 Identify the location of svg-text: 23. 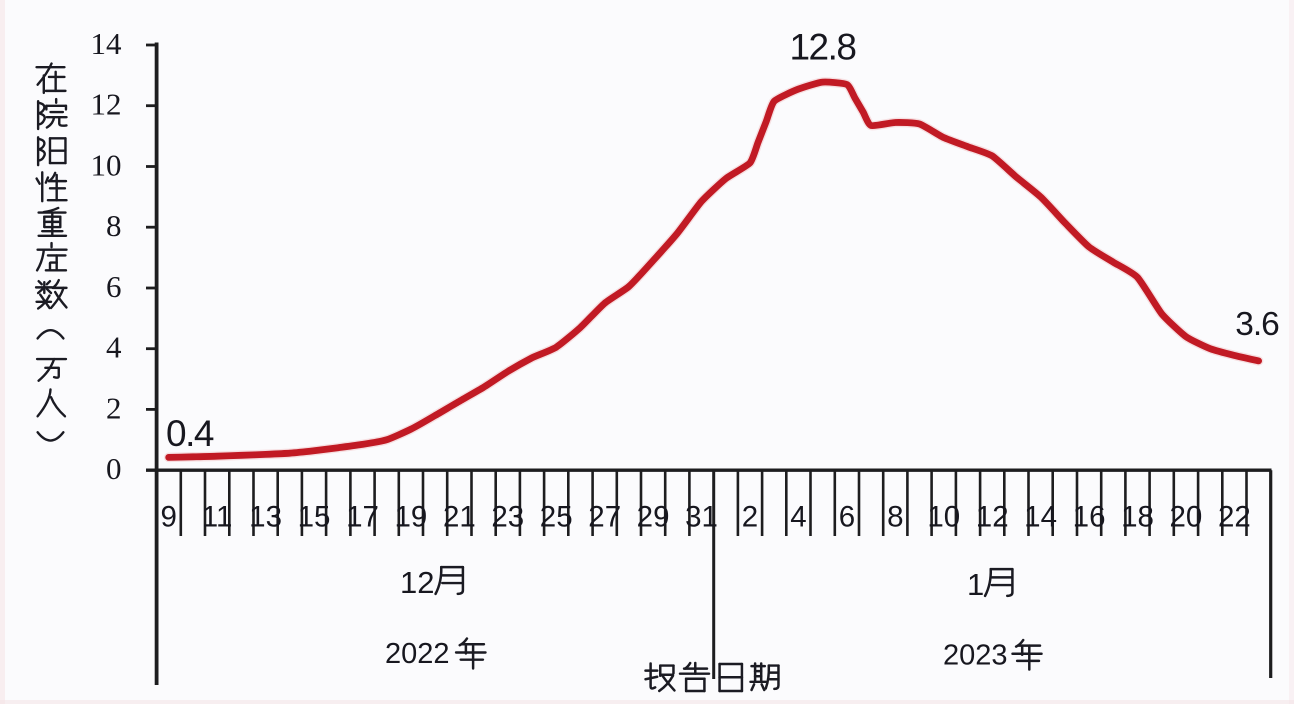
(507, 517).